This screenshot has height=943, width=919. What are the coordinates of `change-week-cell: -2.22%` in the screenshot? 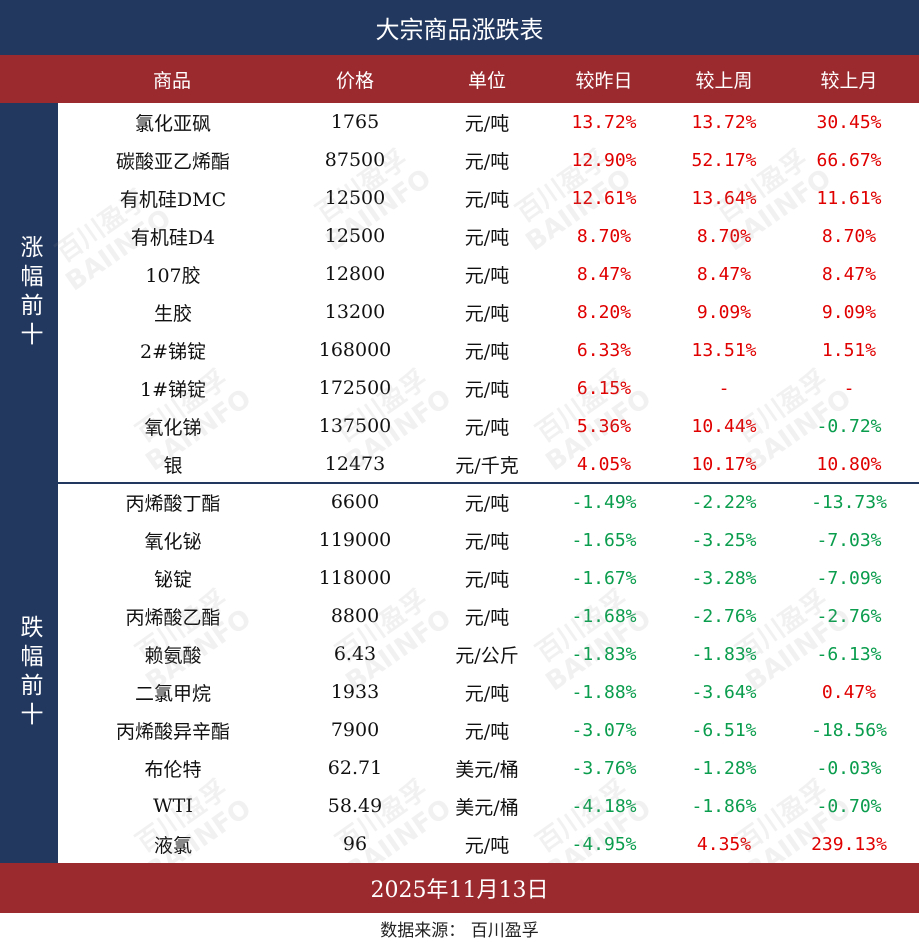 It's located at (724, 502).